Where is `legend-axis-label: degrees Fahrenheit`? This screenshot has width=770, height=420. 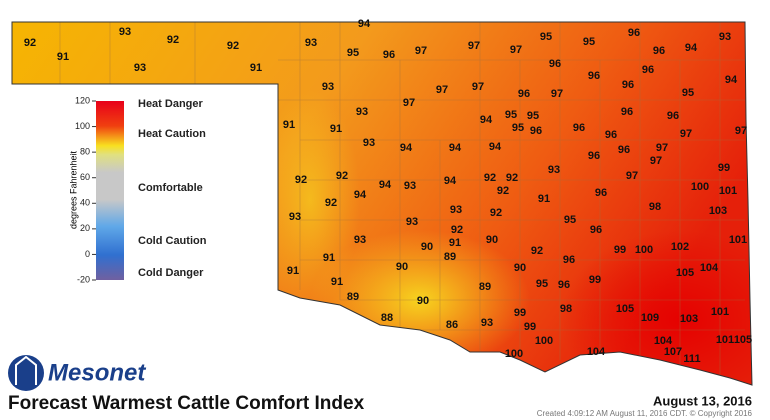
legend-axis-label: degrees Fahrenheit is located at coordinates (73, 189).